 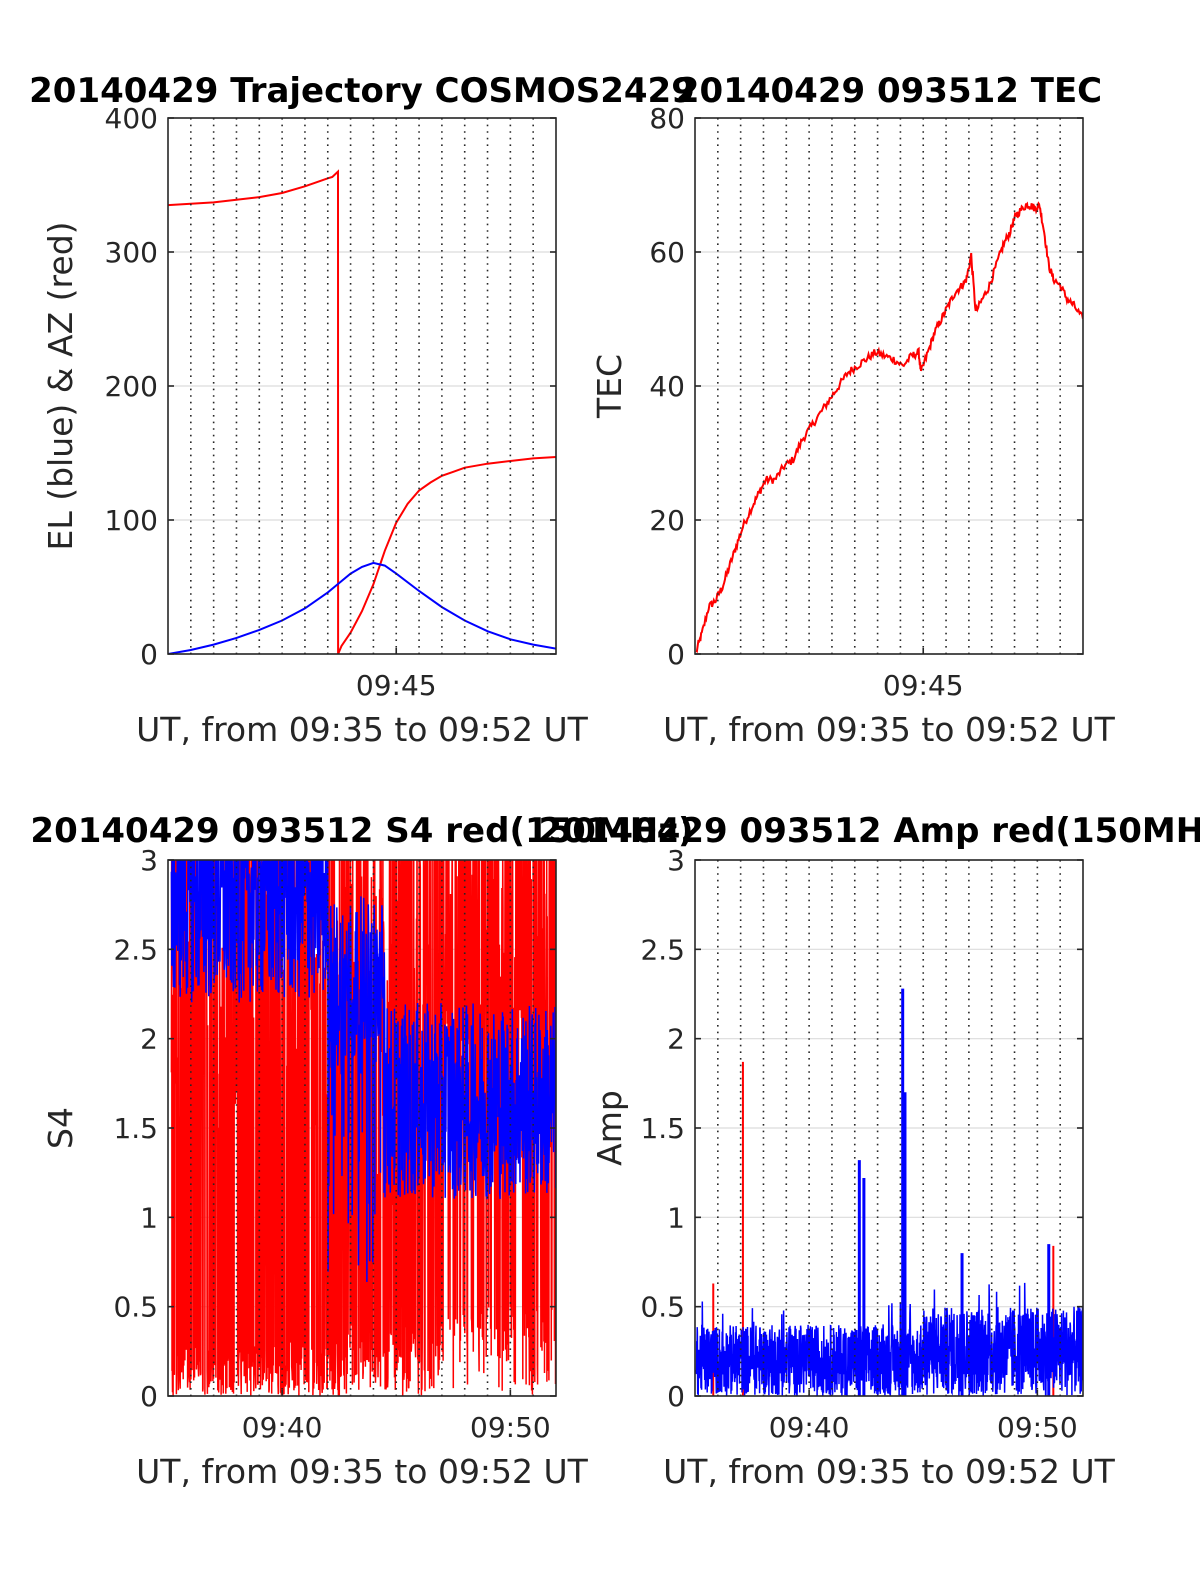 What do you see at coordinates (667, 386) in the screenshot?
I see `tec-ytick-label: 40` at bounding box center [667, 386].